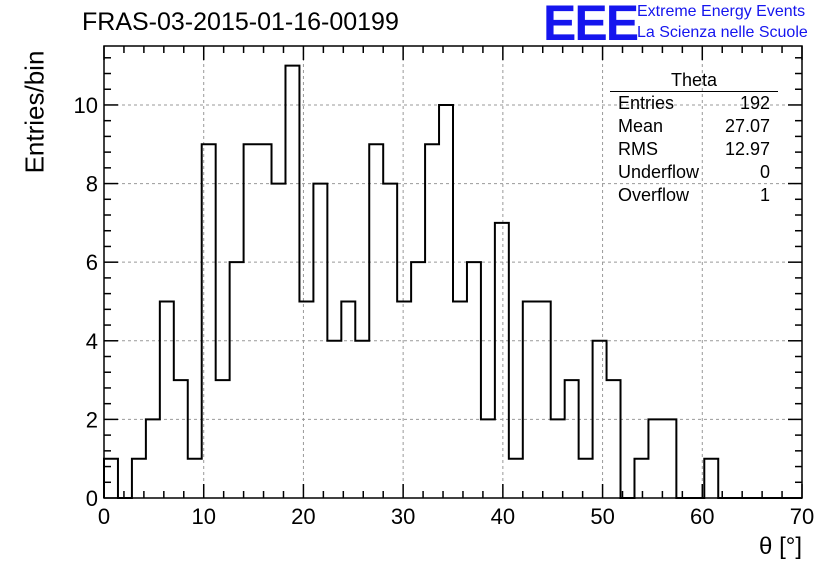 The image size is (836, 572). Describe the element at coordinates (203, 516) in the screenshot. I see `x-tick-label: 10` at that location.